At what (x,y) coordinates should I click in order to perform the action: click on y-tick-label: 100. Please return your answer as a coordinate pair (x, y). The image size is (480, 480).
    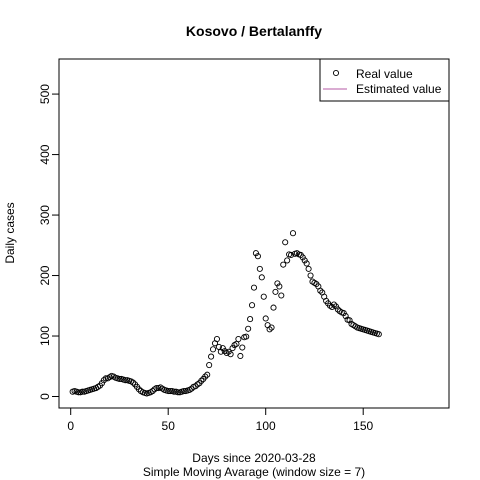
    Looking at the image, I should click on (45, 336).